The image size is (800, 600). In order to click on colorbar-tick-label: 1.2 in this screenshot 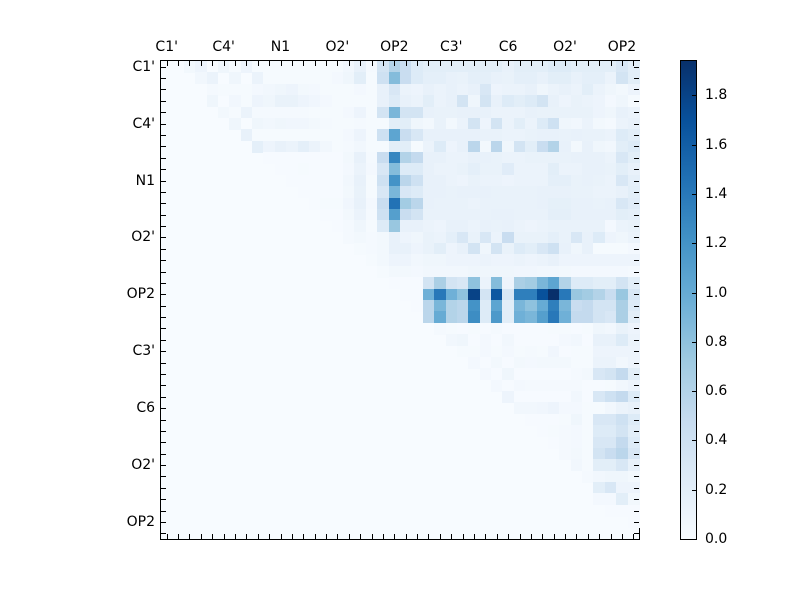, I will do `click(716, 243)`.